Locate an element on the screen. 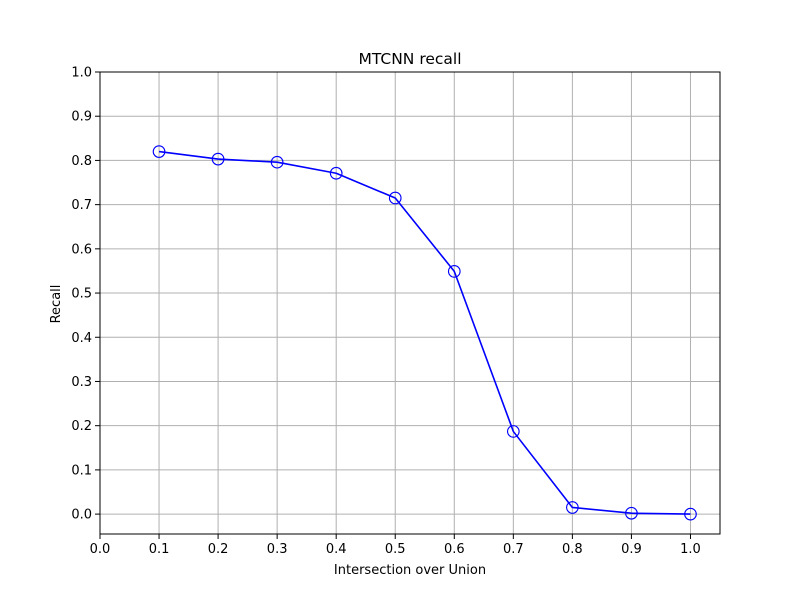  y-axis-label: Recall is located at coordinates (56, 304).